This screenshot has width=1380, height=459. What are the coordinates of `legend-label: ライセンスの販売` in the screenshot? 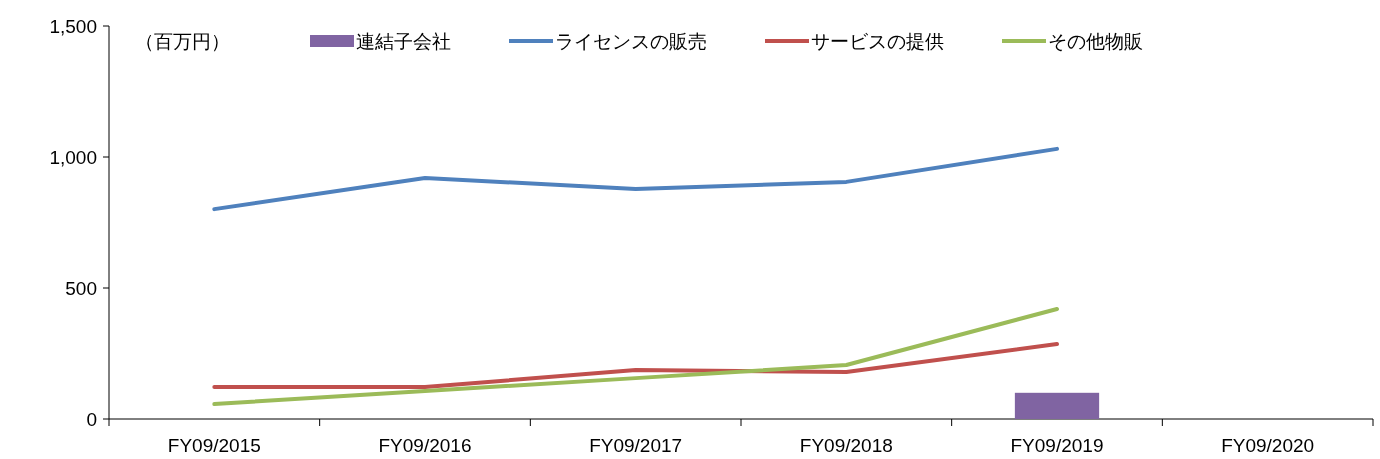 It's located at (631, 41).